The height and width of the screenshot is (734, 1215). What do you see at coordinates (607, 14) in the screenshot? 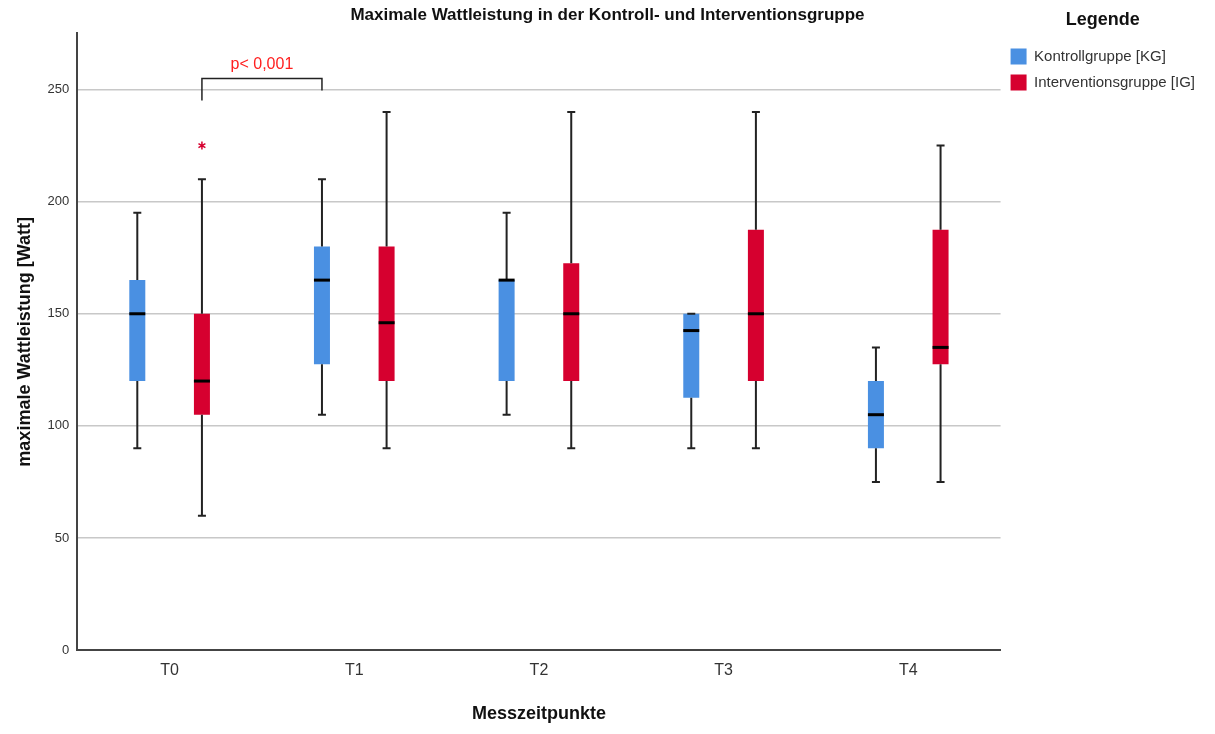
I see `chart-title: Maximale Wattleistung in der Kontroll- und Interventionsgruppe` at bounding box center [607, 14].